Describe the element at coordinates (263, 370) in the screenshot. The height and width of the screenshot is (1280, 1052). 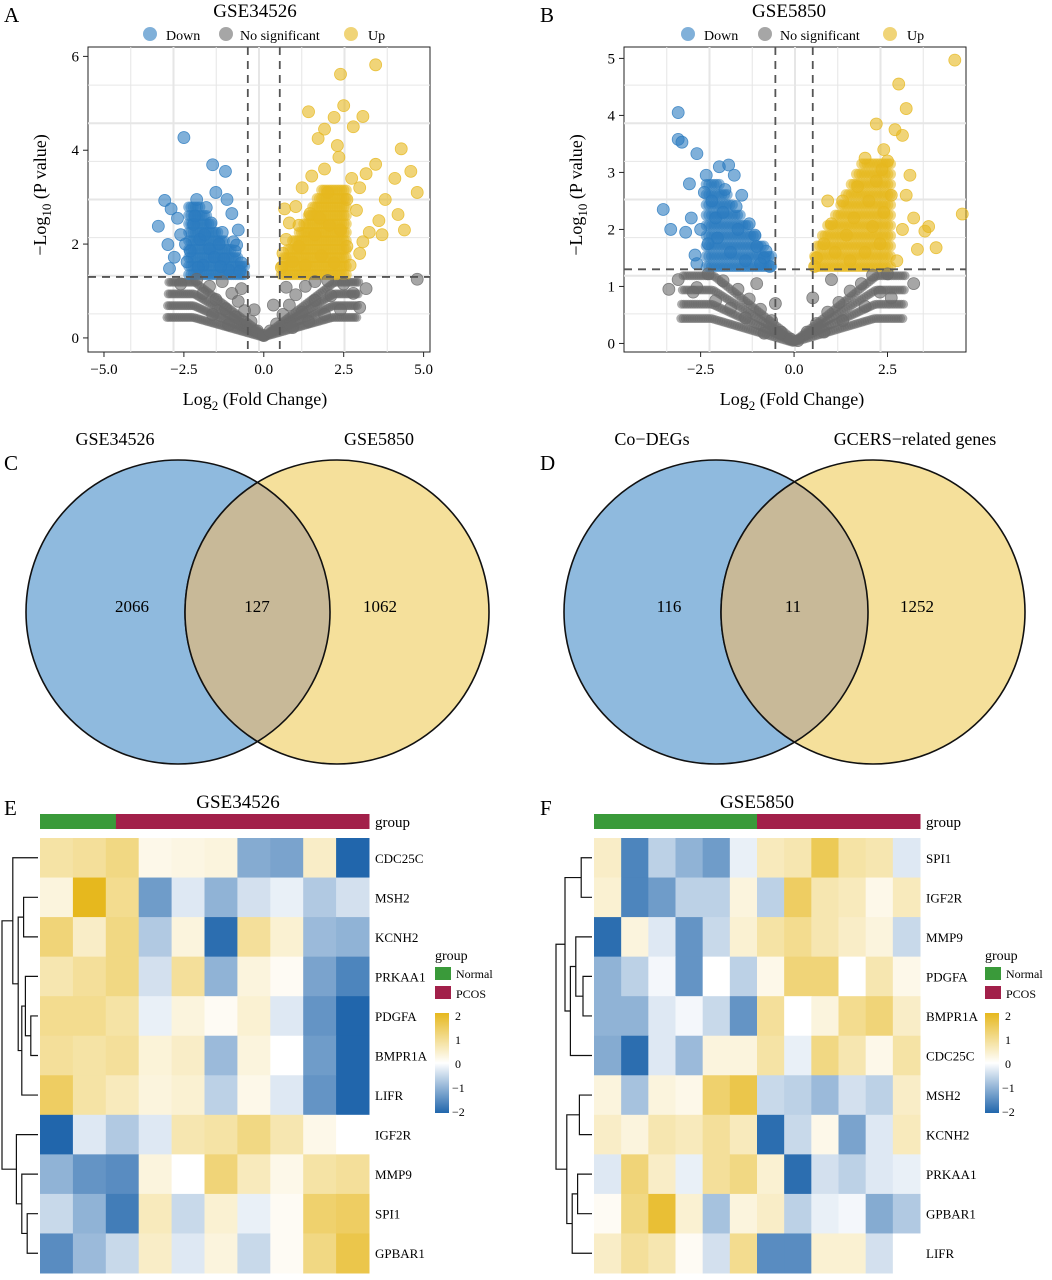
I see `x-tick-label: 0.0` at that location.